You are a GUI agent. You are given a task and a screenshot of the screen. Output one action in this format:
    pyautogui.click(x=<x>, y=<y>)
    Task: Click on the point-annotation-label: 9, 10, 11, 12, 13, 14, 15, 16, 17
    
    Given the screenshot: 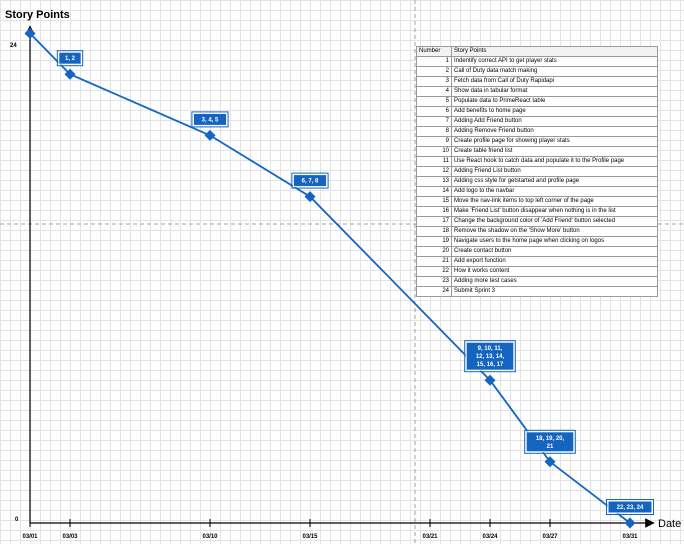 What is the action you would take?
    pyautogui.click(x=490, y=357)
    